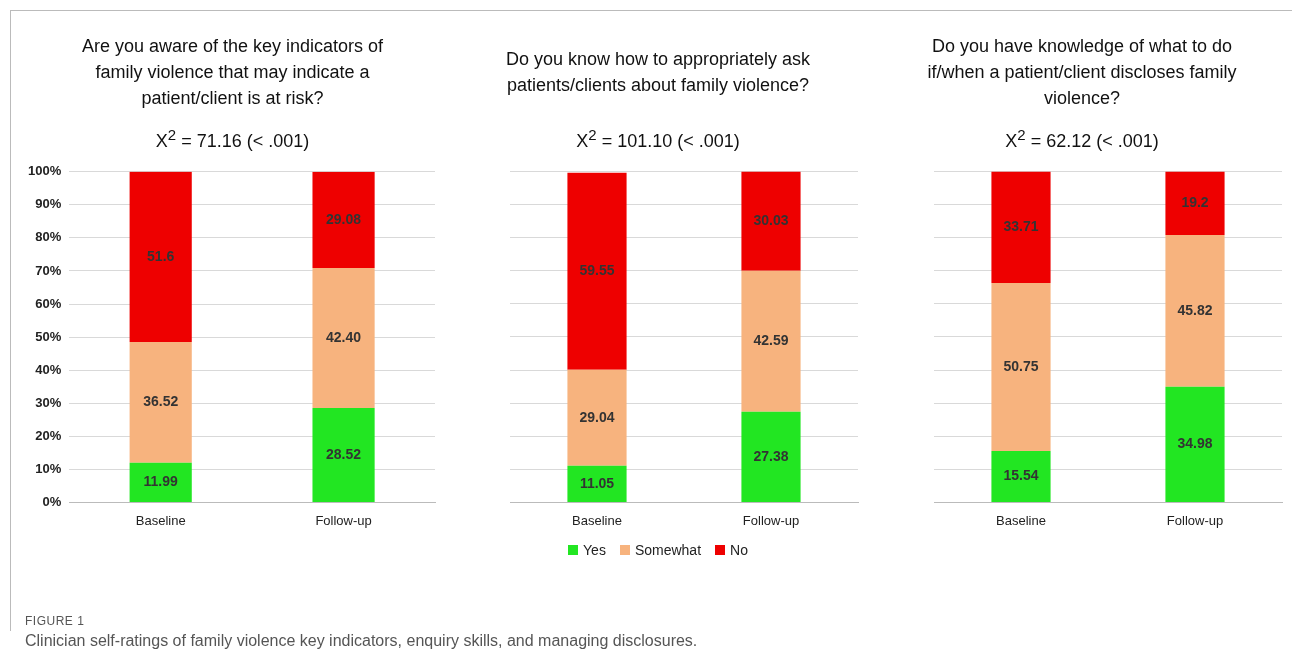 This screenshot has width=1292, height=666. What do you see at coordinates (48, 303) in the screenshot?
I see `y-tick-label: 60%` at bounding box center [48, 303].